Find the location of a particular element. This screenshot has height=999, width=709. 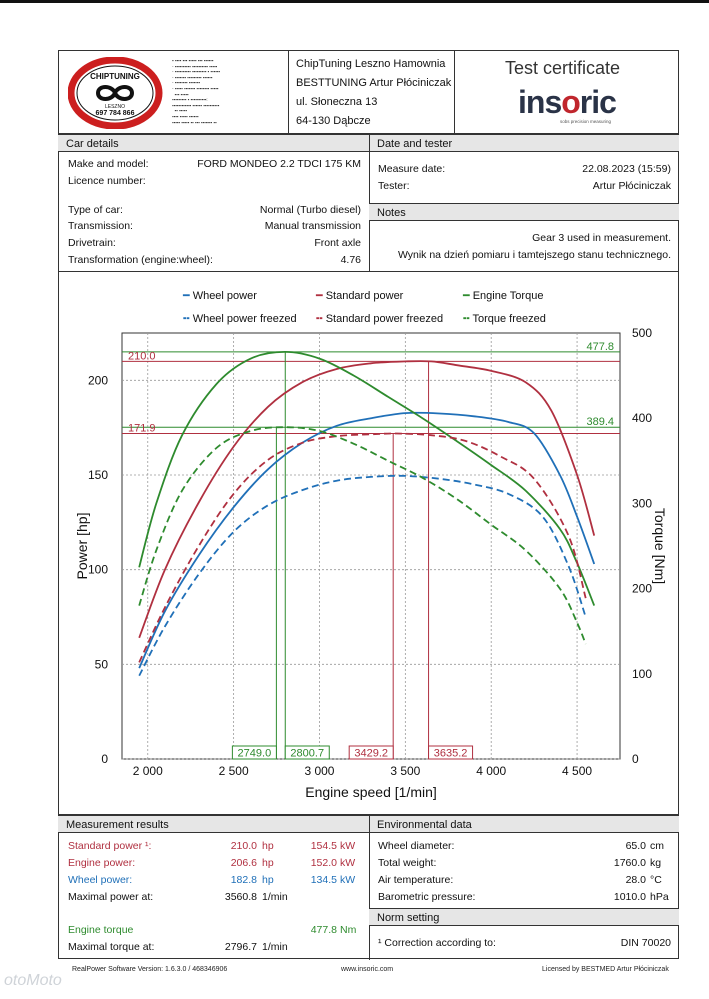

total-weight-unit: kg is located at coordinates (656, 863).